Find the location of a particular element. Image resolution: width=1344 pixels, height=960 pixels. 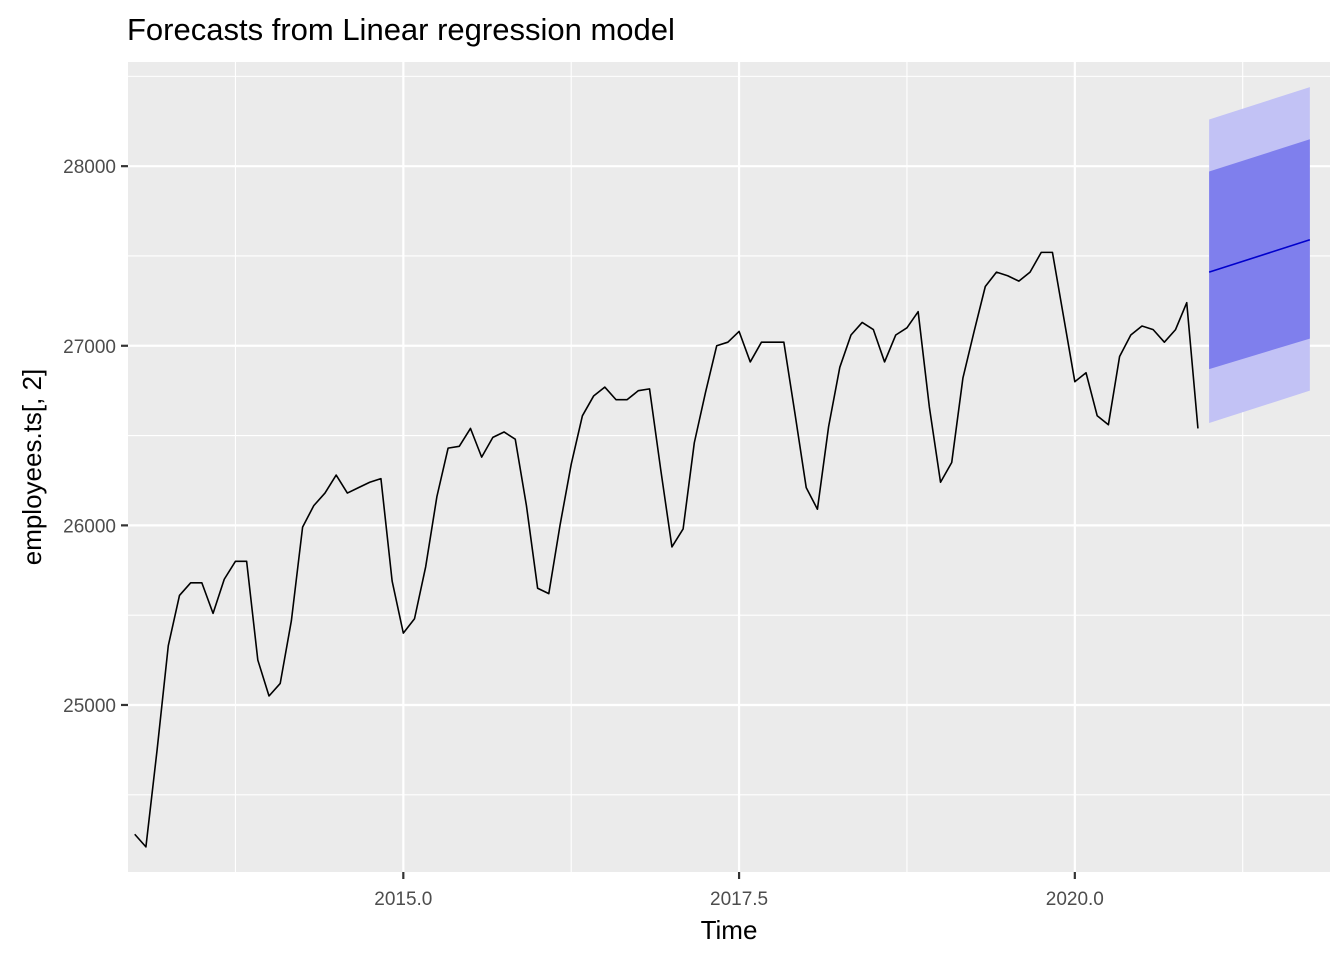

x-tick-label: 2020.0 is located at coordinates (1075, 899).